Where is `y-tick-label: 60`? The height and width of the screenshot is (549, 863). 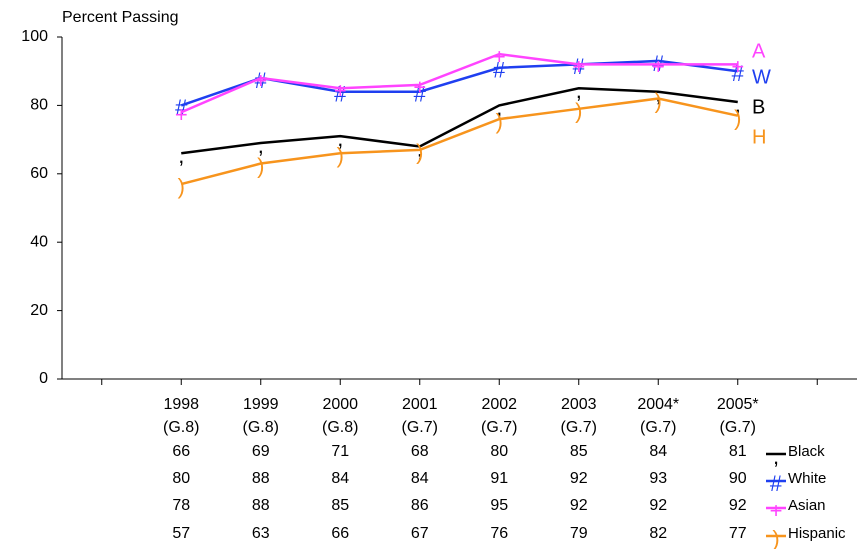 y-tick-label: 60 is located at coordinates (39, 173).